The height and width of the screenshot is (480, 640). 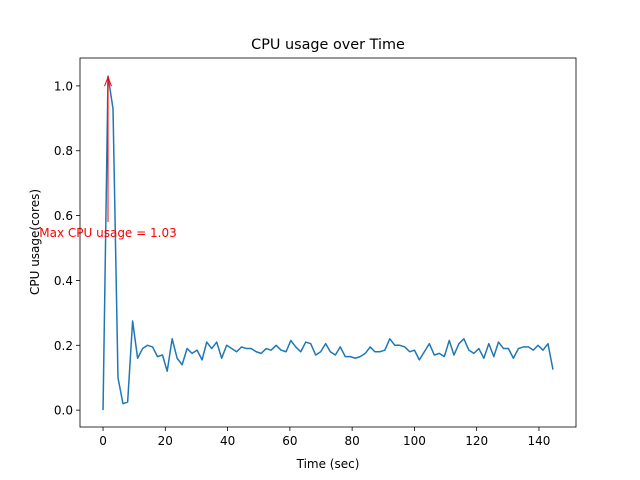 What do you see at coordinates (165, 441) in the screenshot?
I see `x-tick-label: 20` at bounding box center [165, 441].